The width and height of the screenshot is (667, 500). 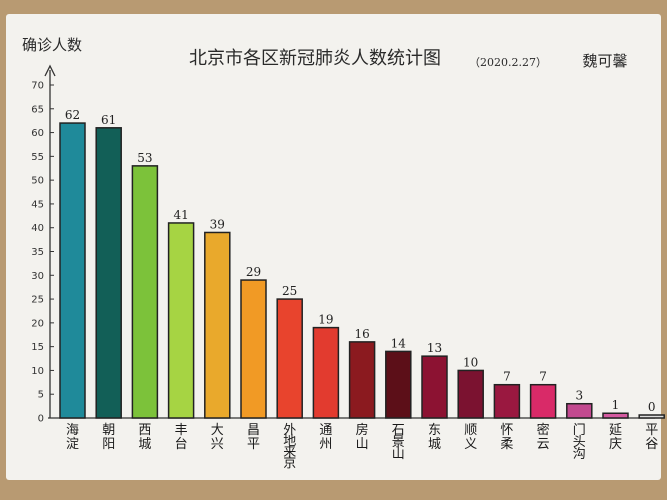 What do you see at coordinates (37, 347) in the screenshot?
I see `y-tick-label: 15` at bounding box center [37, 347].